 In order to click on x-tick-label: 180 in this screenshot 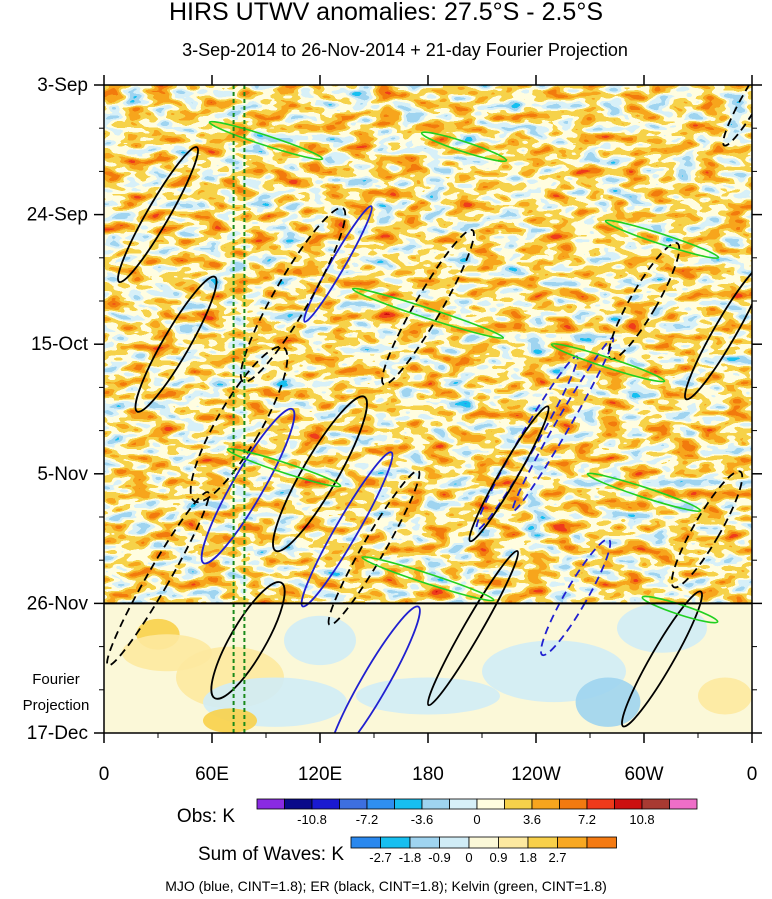, I will do `click(428, 774)`.